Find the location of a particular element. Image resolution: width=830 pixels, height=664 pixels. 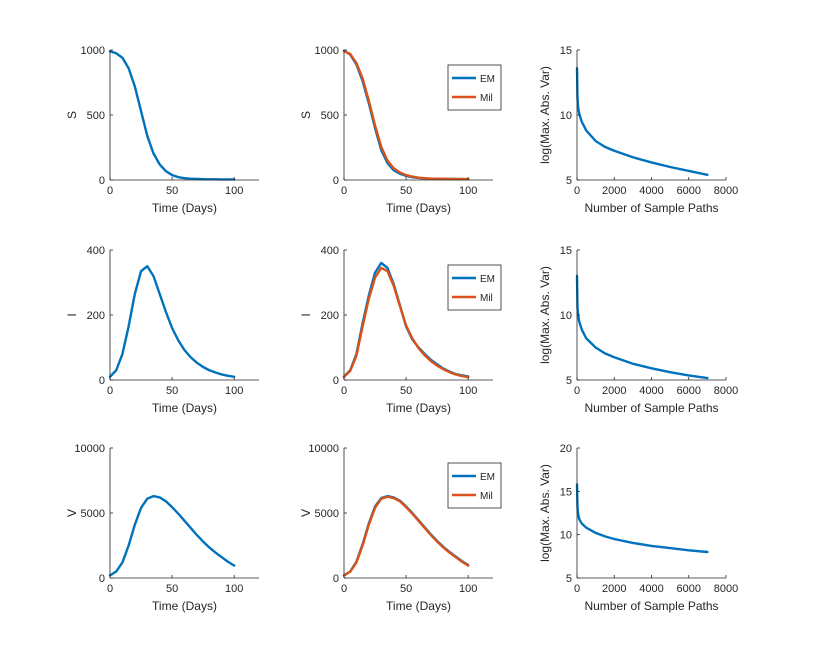

series-line-i is located at coordinates (172, 321).